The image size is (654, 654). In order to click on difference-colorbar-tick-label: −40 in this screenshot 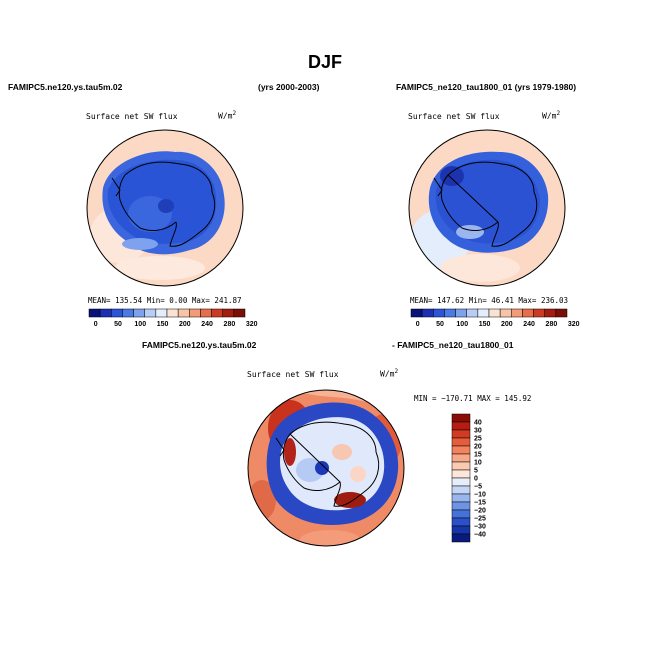, I will do `click(480, 535)`.